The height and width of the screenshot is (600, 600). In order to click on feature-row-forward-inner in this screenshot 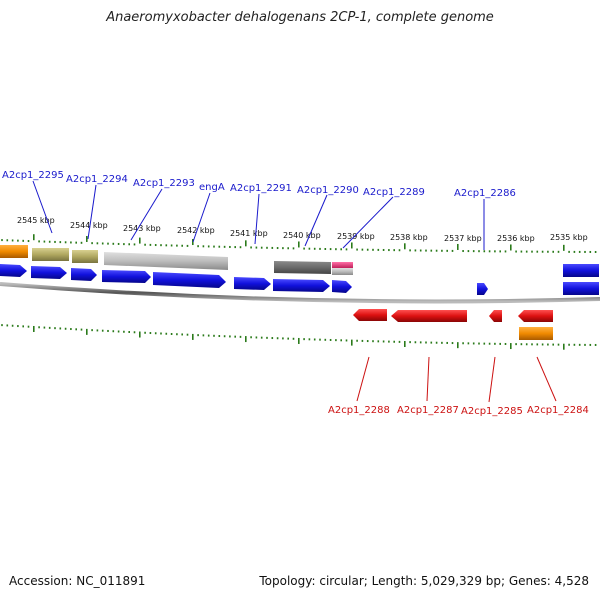, I will do `click(299, 279)`.